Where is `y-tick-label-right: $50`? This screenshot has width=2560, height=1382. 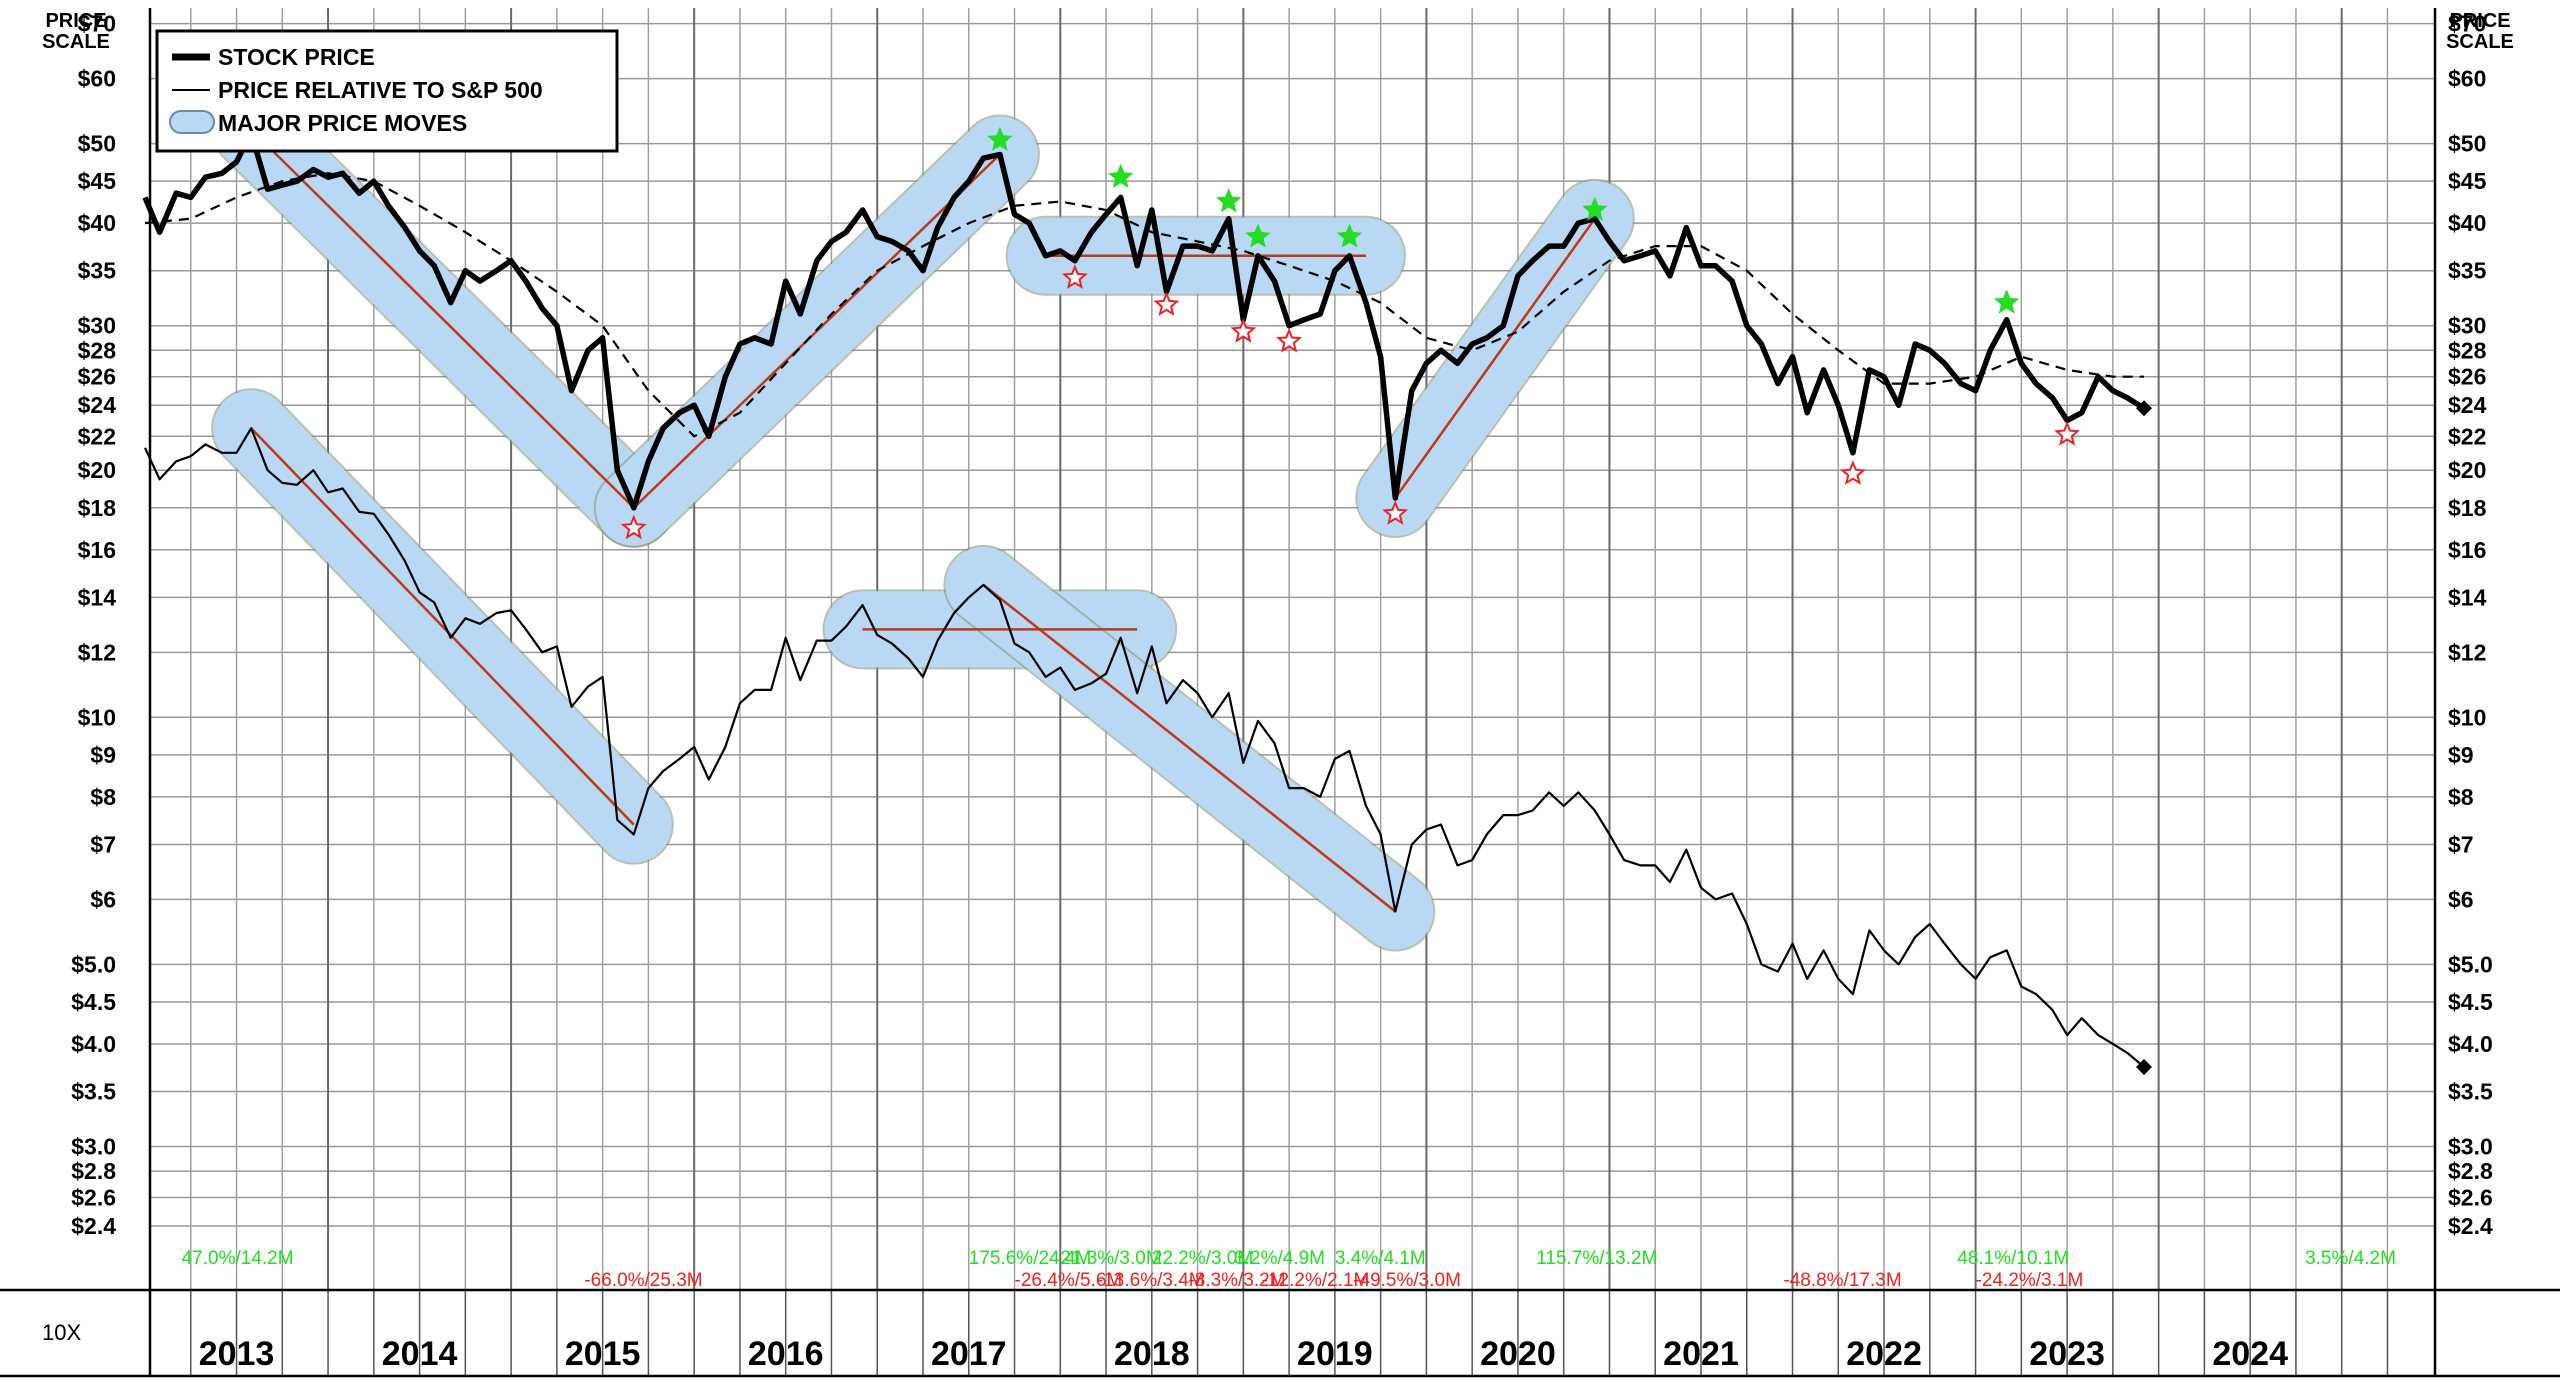 y-tick-label-right: $50 is located at coordinates (2467, 144).